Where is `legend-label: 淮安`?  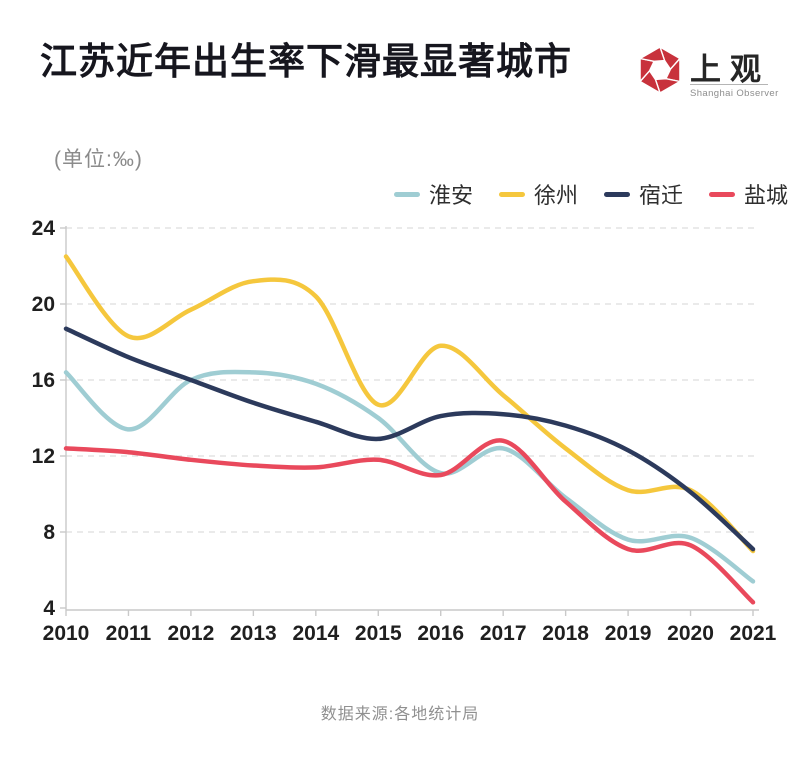 legend-label: 淮安 is located at coordinates (451, 195).